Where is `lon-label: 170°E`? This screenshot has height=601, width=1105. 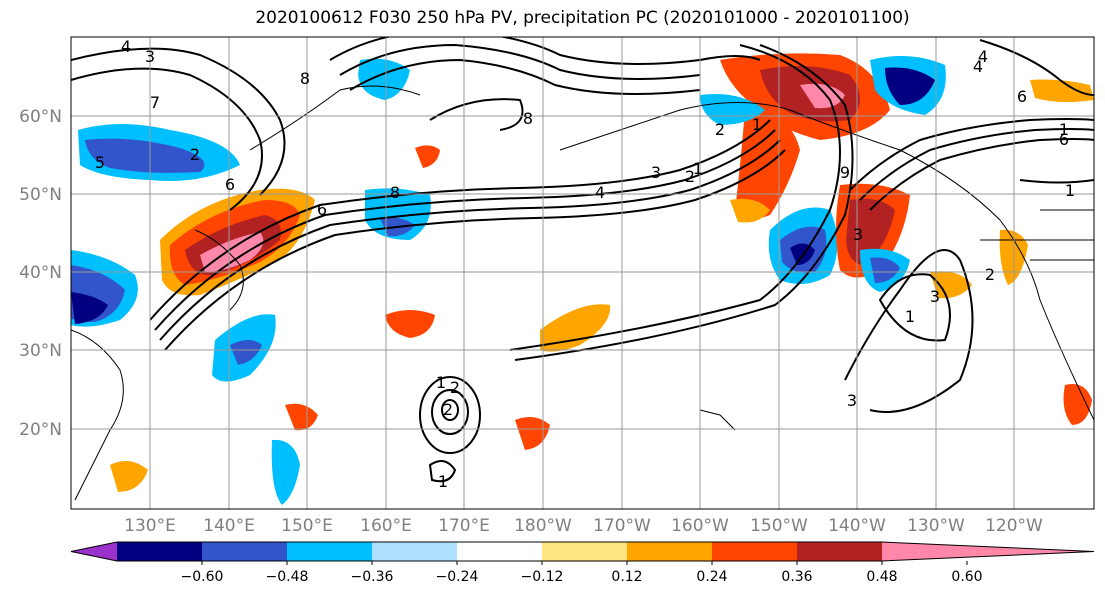 lon-label: 170°E is located at coordinates (464, 526).